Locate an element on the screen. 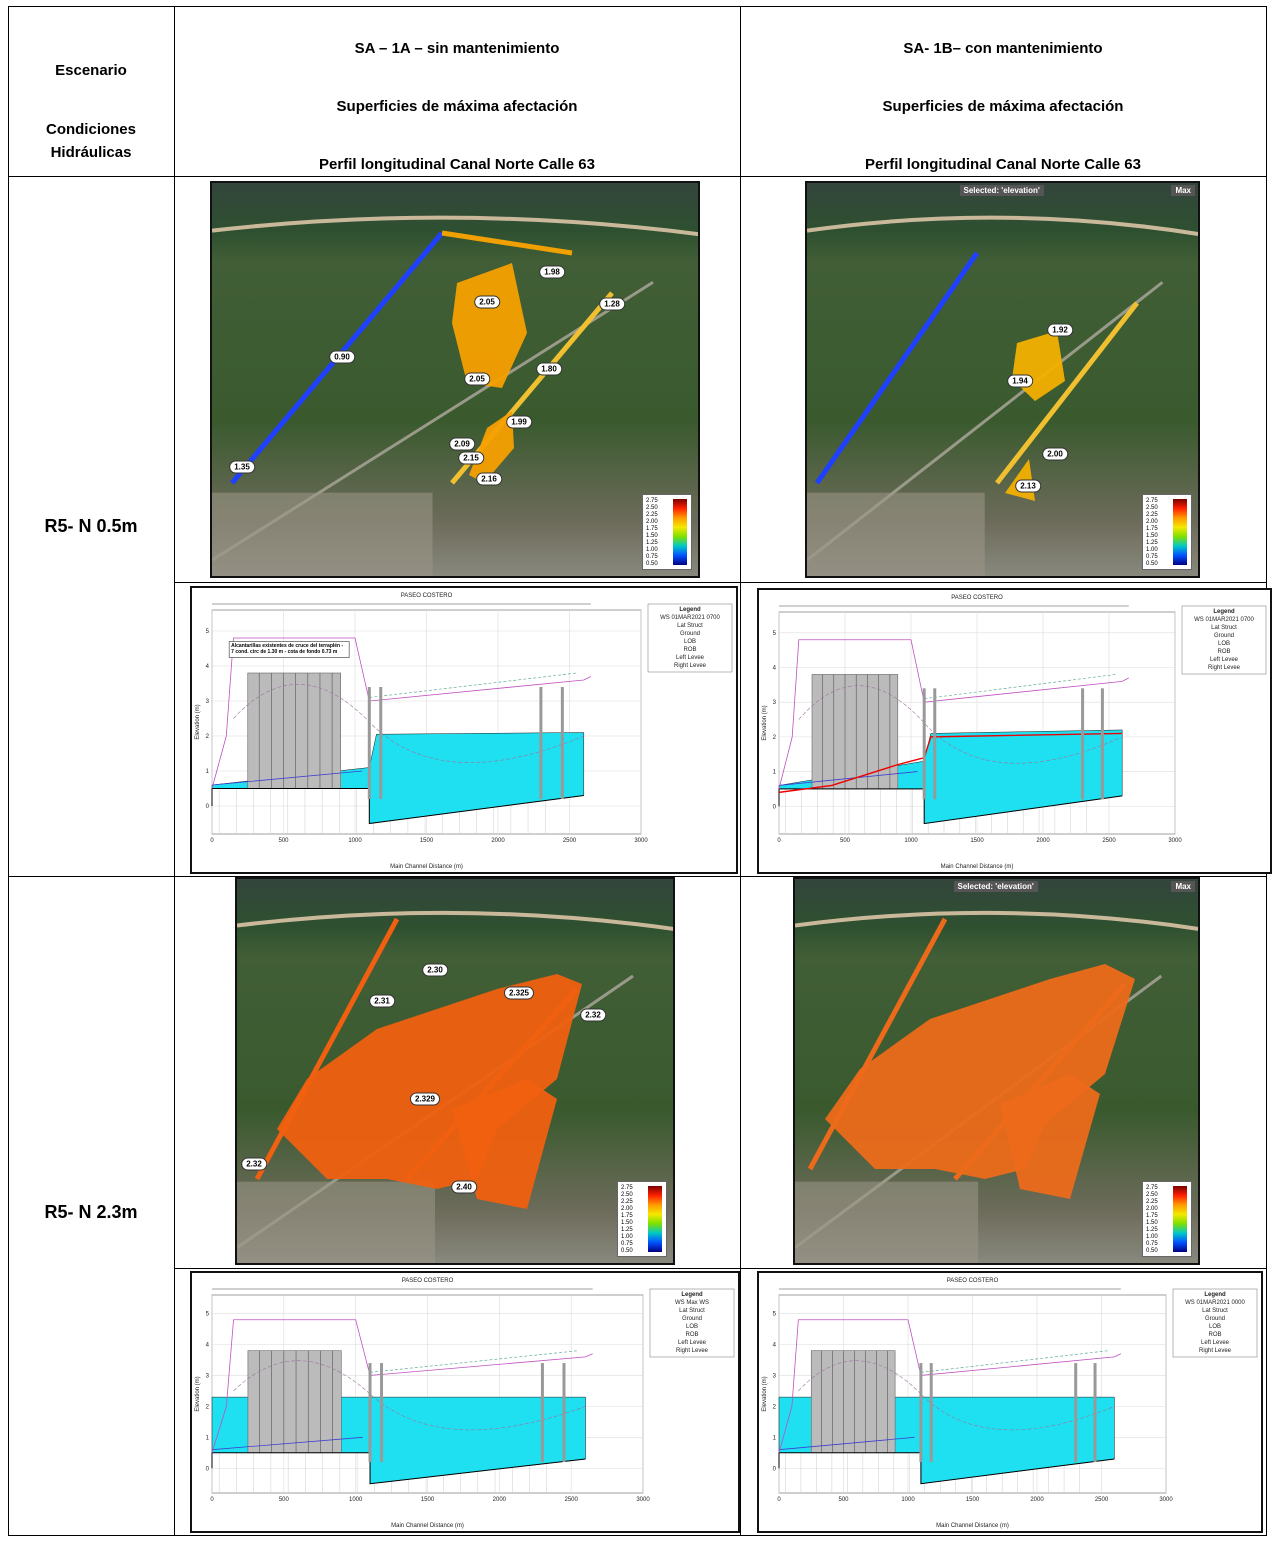  row-label: R5- N 2.3m is located at coordinates (91, 1212).